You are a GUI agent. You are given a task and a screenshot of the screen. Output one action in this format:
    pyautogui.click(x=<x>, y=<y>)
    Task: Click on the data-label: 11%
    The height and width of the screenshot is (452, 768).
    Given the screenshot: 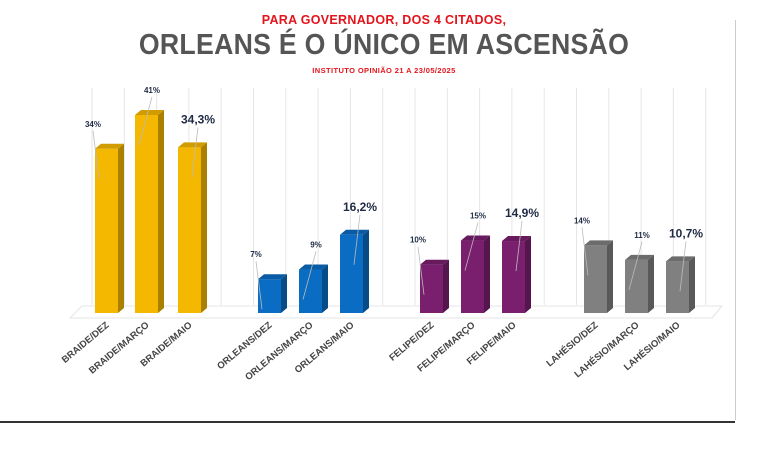 What is the action you would take?
    pyautogui.click(x=642, y=235)
    